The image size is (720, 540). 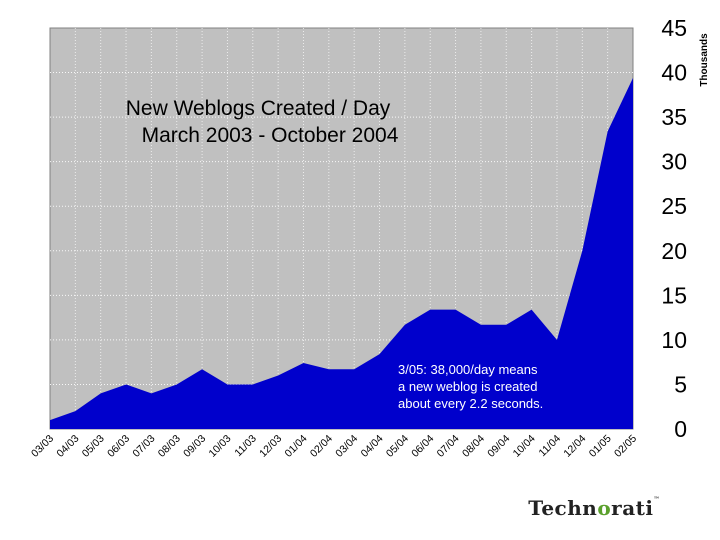 What do you see at coordinates (270, 135) in the screenshot?
I see `chart-title-line-2: March 2003 - October 2004` at bounding box center [270, 135].